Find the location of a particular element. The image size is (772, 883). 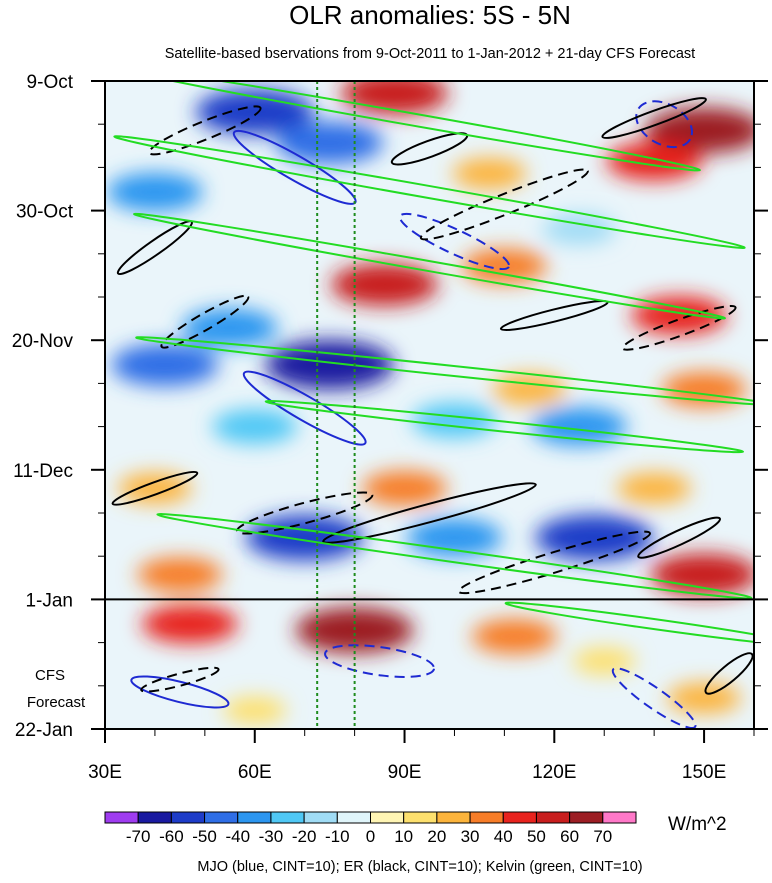

y-tick-label: 9-Oct is located at coordinates (50, 82).